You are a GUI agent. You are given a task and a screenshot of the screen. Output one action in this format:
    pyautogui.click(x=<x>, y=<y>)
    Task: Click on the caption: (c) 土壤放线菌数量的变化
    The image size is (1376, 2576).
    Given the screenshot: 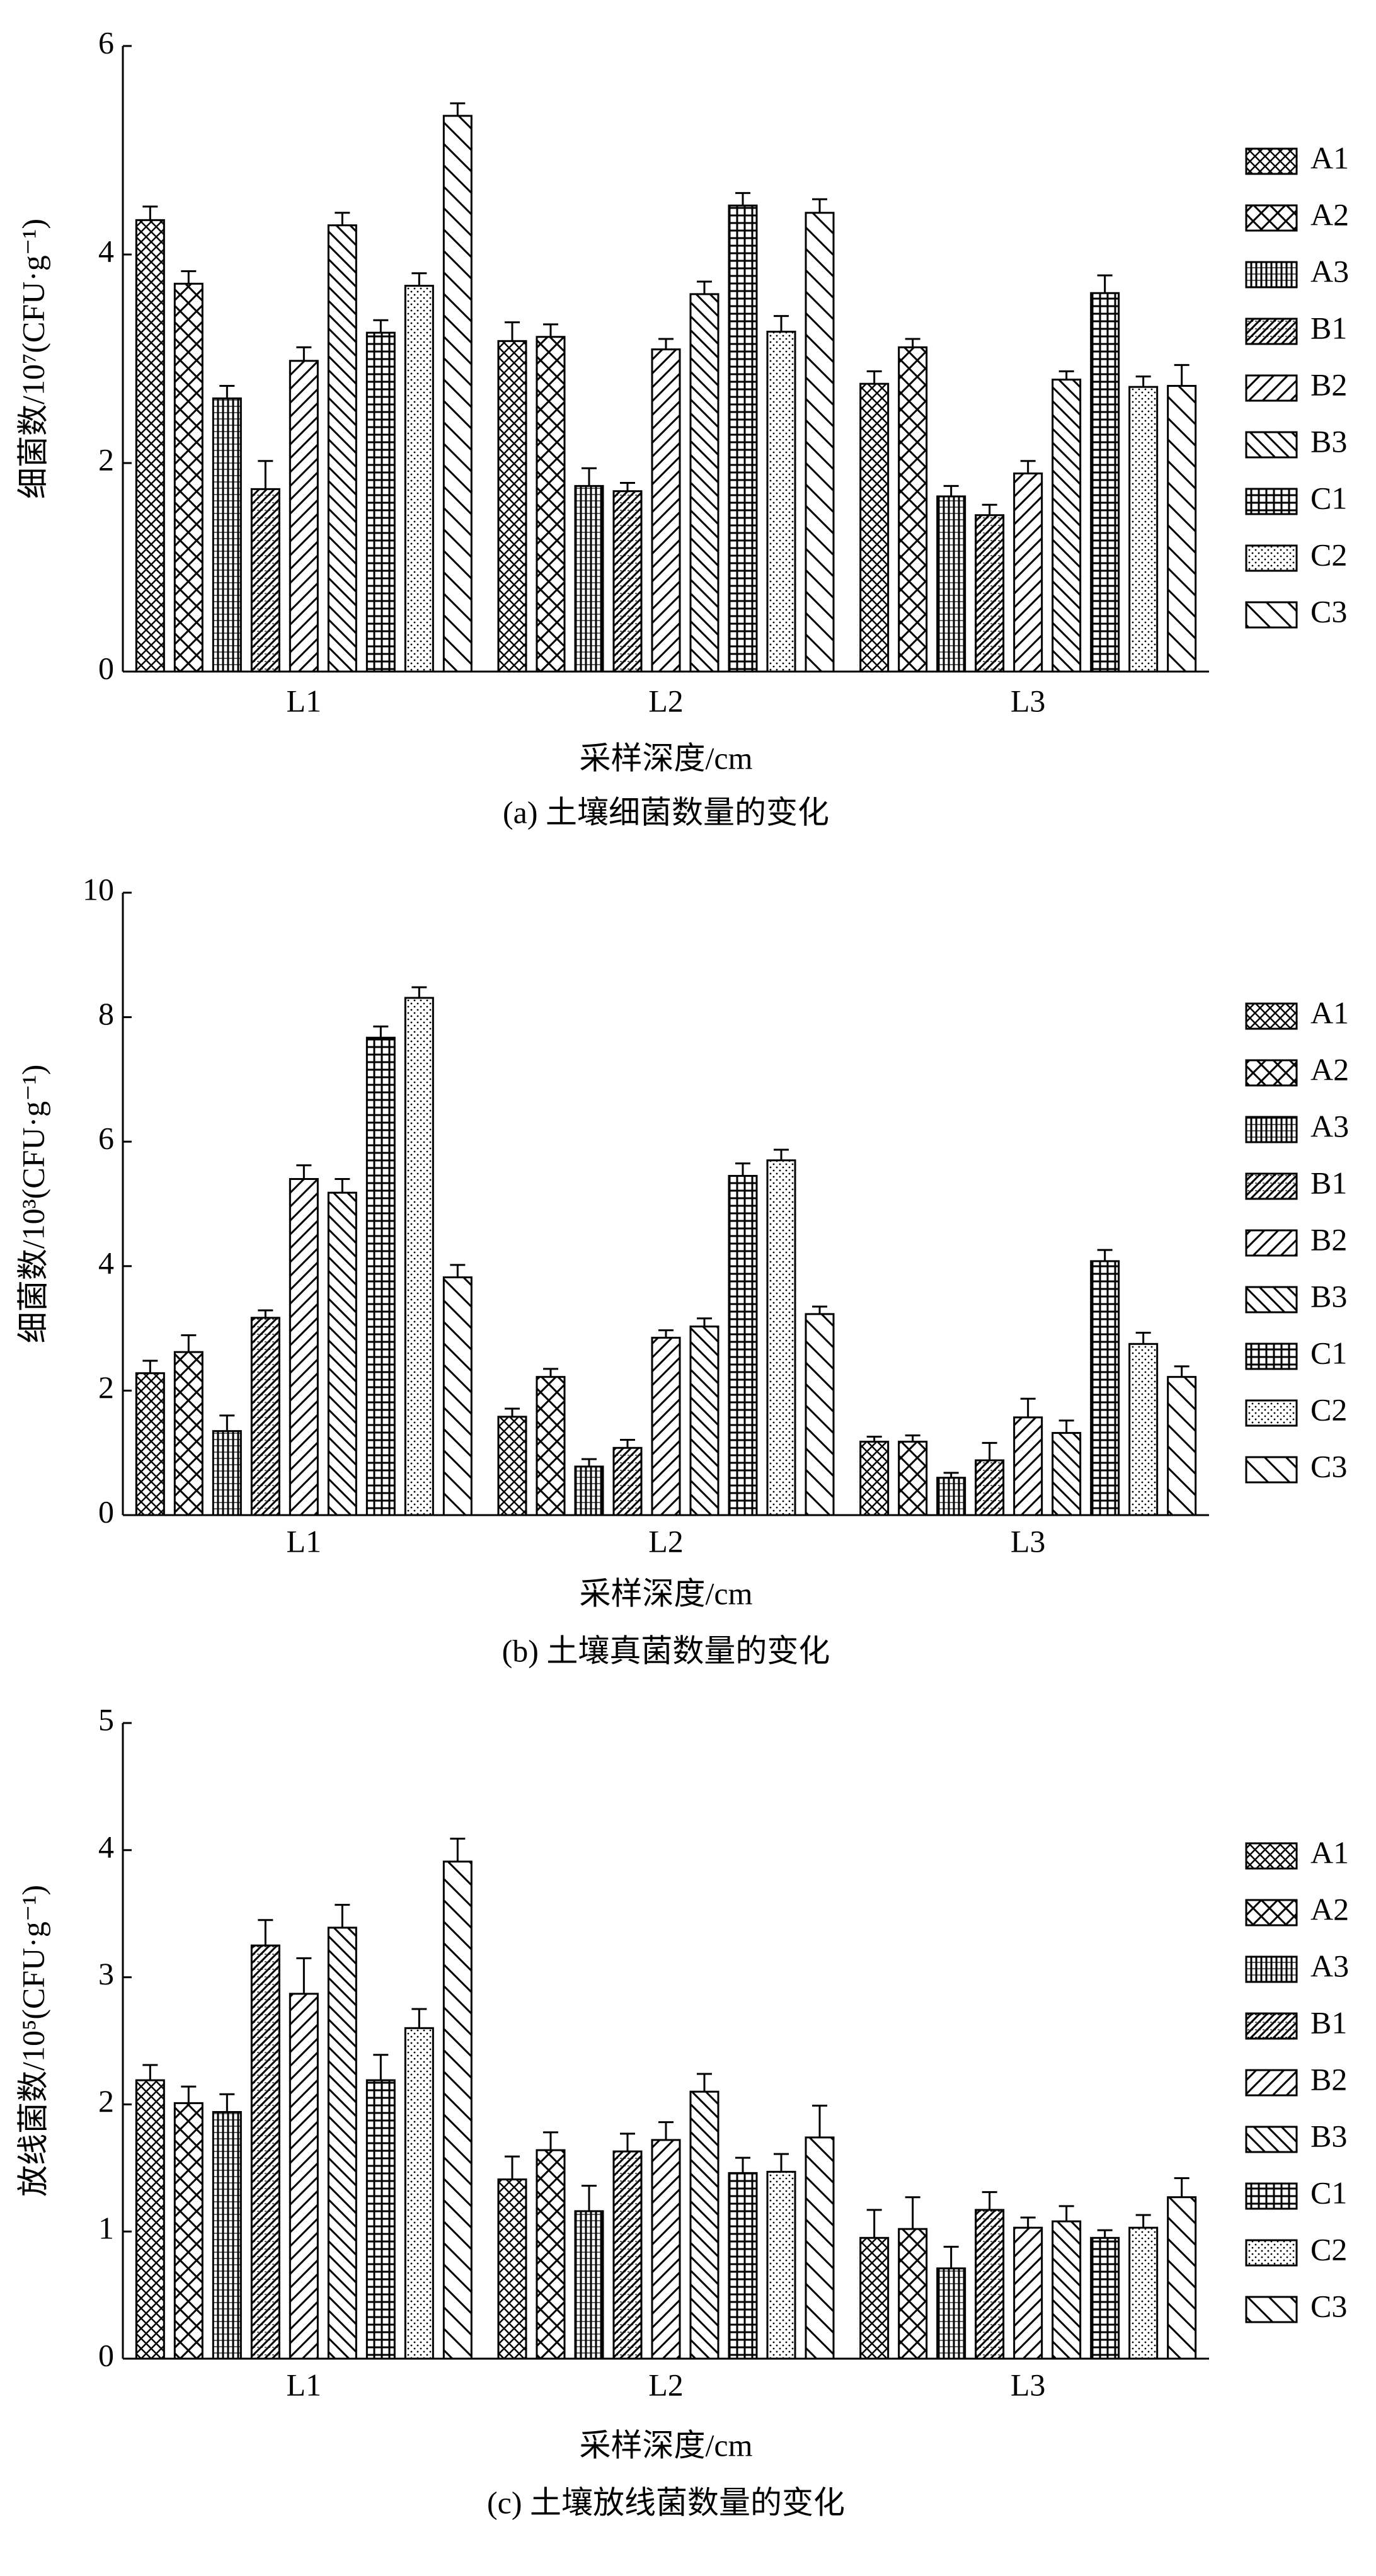 What is the action you would take?
    pyautogui.click(x=666, y=2502)
    